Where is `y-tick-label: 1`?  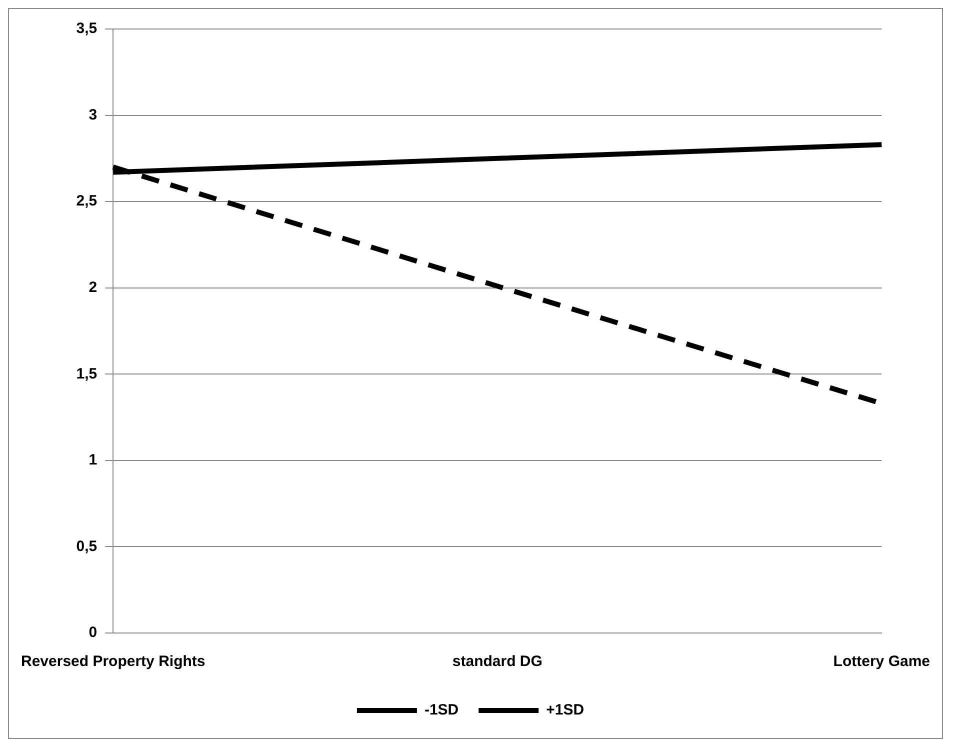
y-tick-label: 1 is located at coordinates (93, 460).